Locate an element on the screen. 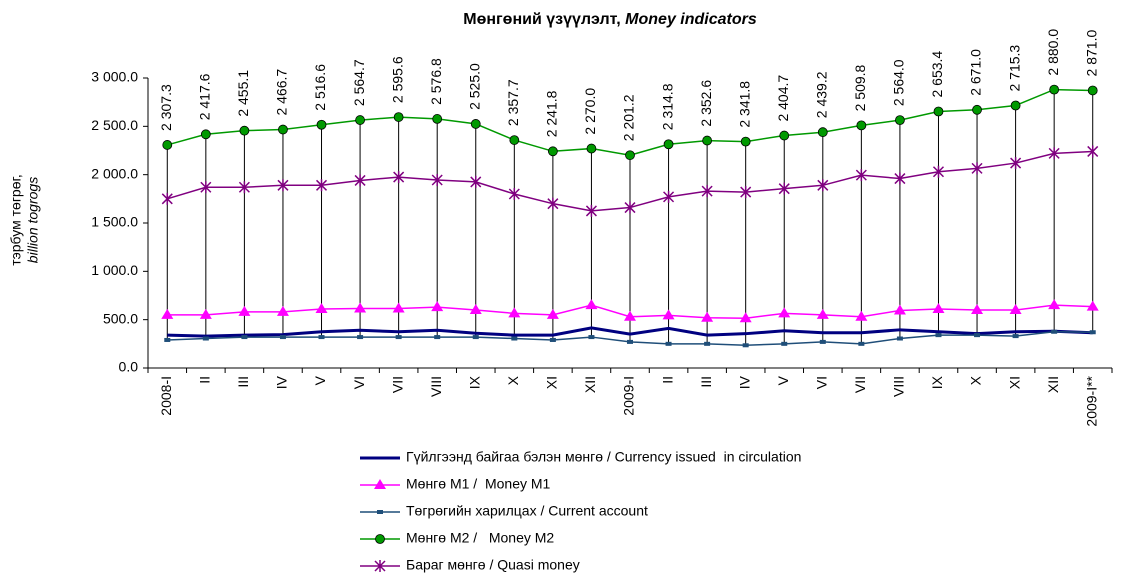 The height and width of the screenshot is (574, 1123). x-tick-label: 2008-I is located at coordinates (166, 396).